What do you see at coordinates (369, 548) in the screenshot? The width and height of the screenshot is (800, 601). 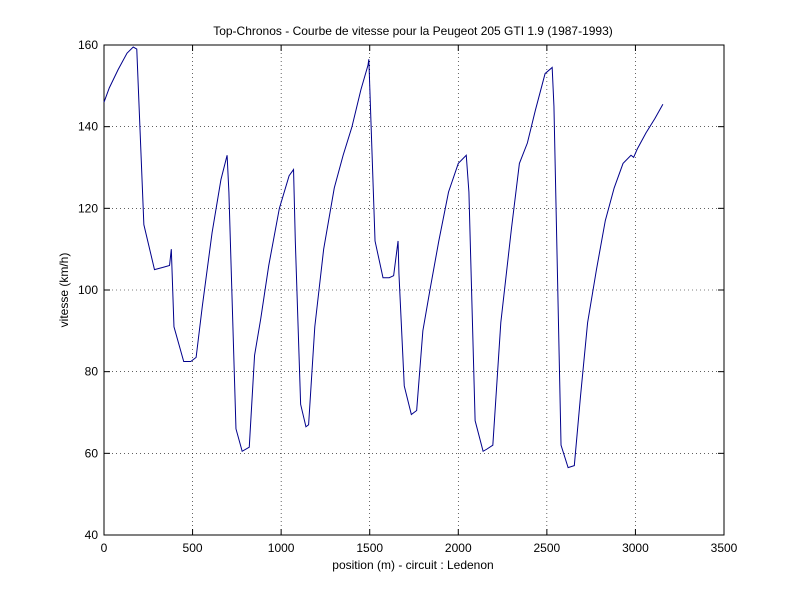 I see `x-tick-label: 1500` at bounding box center [369, 548].